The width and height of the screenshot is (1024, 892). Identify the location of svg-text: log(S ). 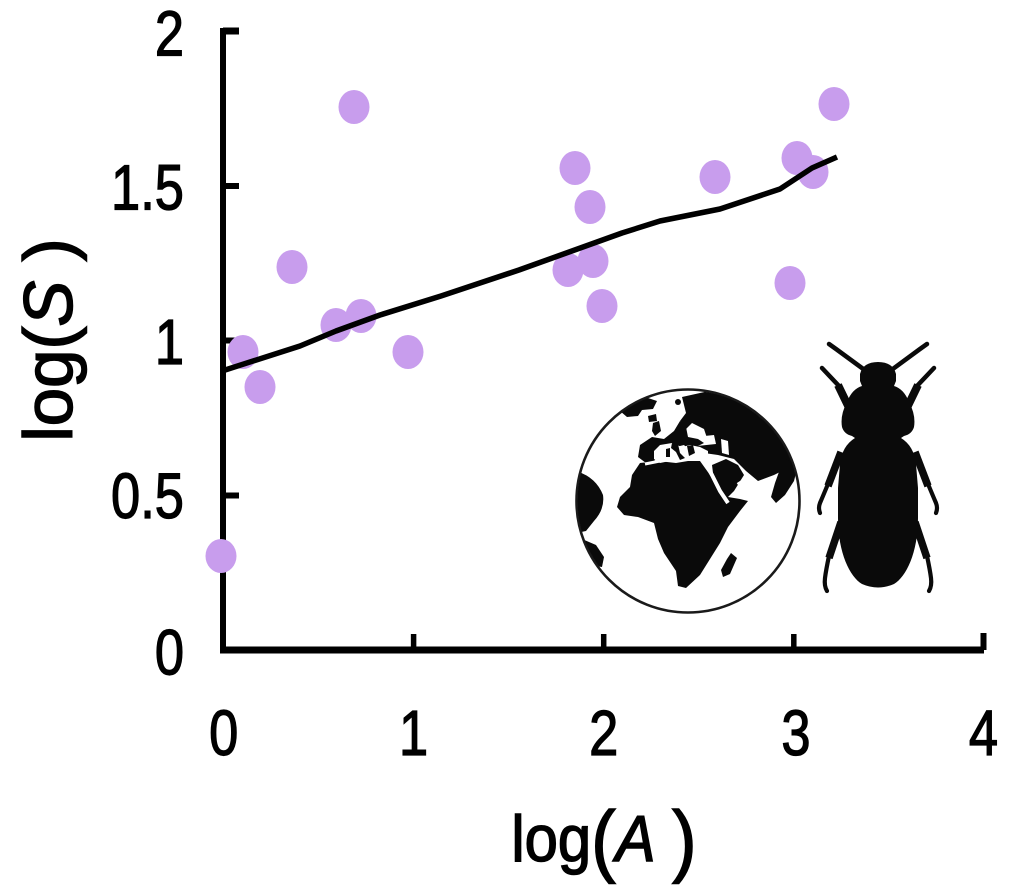
(48, 339).